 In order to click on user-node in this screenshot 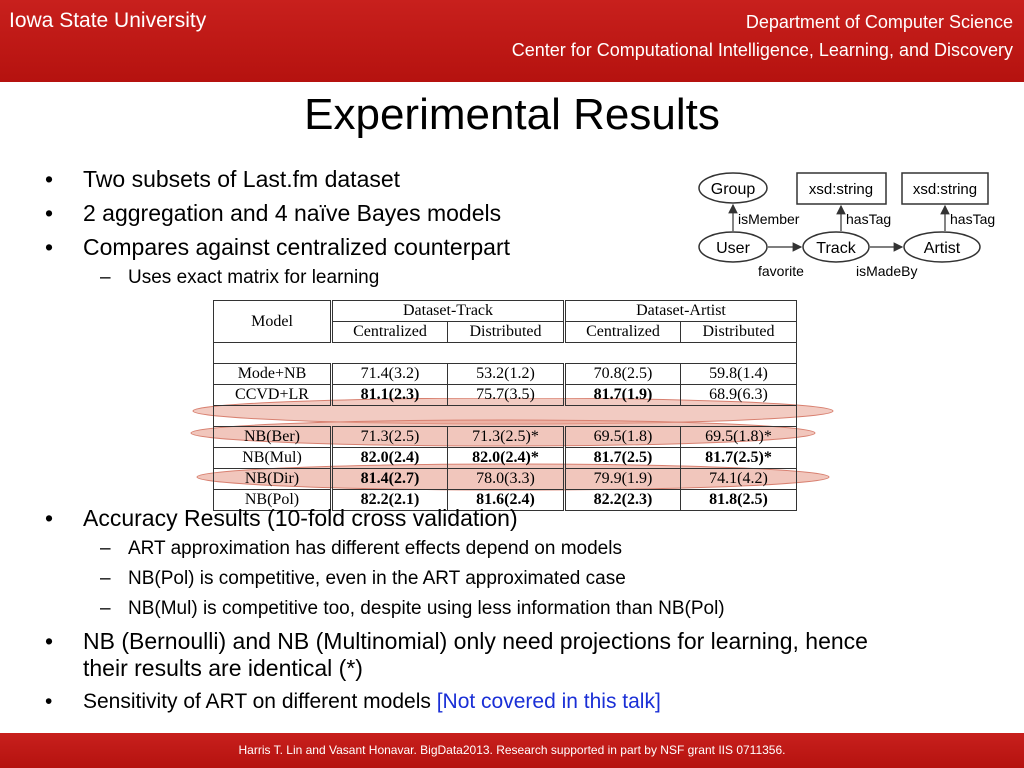, I will do `click(733, 247)`.